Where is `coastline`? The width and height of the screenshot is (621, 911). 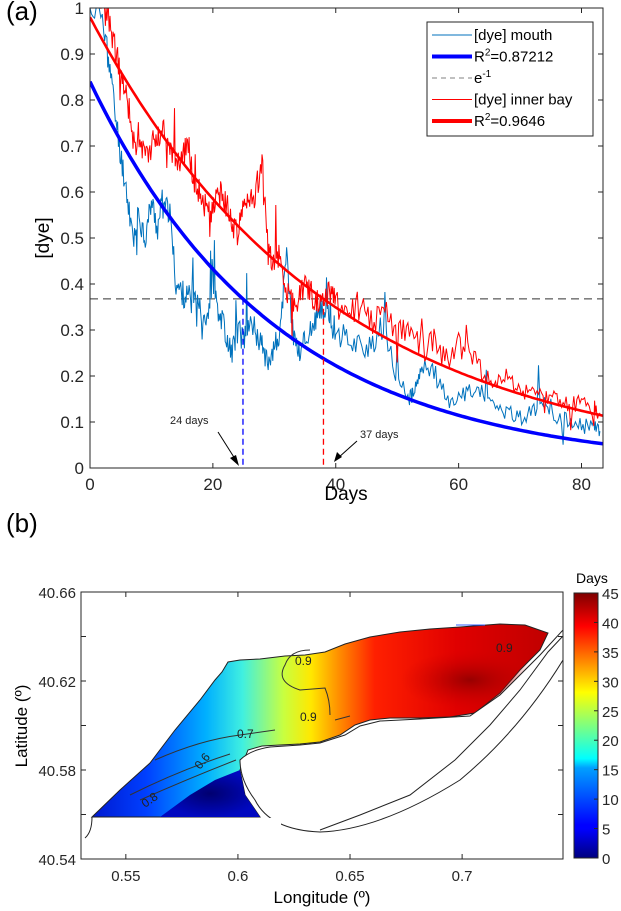 coastline is located at coordinates (88, 827).